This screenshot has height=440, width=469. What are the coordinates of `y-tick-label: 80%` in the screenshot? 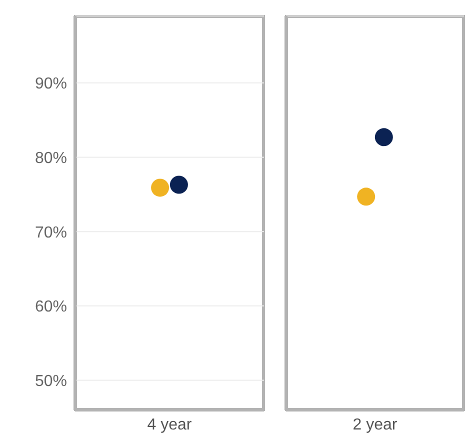 It's located at (50, 158).